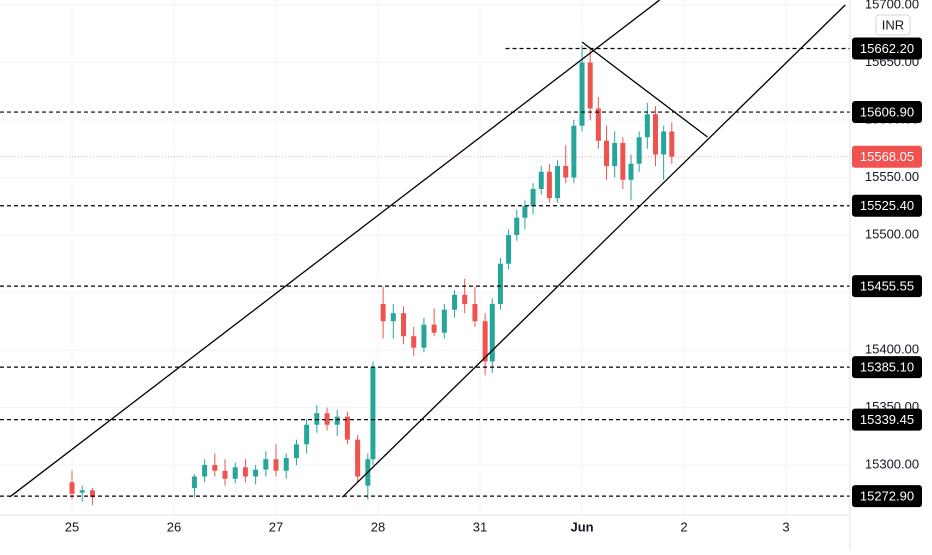 This screenshot has height=555, width=932. I want to click on y-tick-label: 15500.00, so click(892, 233).